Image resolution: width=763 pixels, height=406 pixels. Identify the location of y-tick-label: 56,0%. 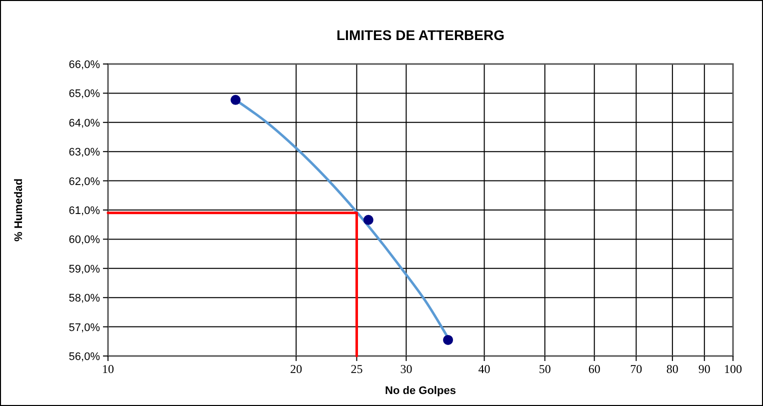
(84, 357).